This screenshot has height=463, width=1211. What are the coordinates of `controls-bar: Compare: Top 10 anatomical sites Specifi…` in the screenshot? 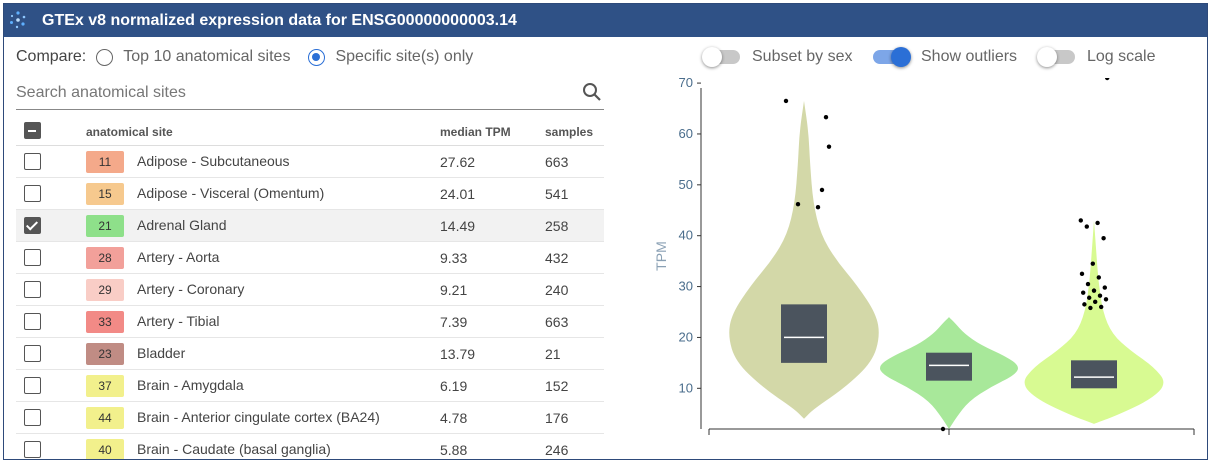 It's located at (605, 57).